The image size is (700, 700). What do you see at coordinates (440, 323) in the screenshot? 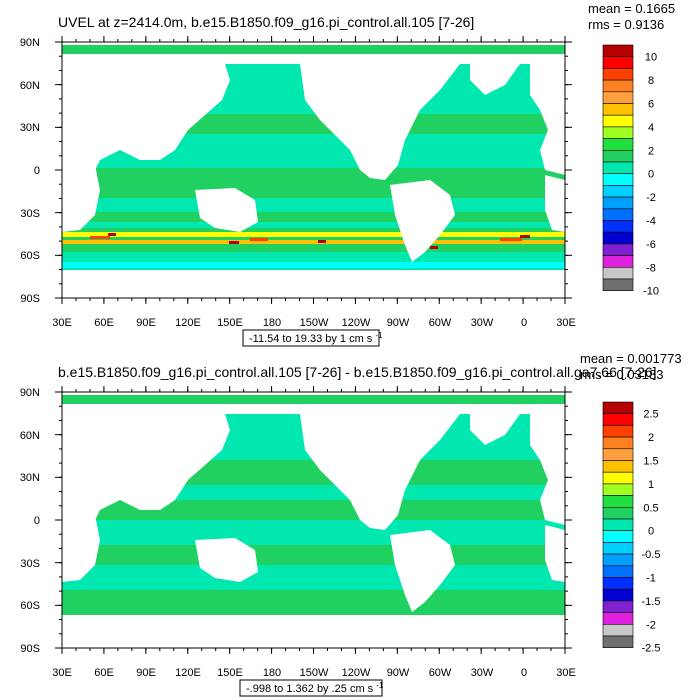
I see `x-tick-label: 60W` at bounding box center [440, 323].